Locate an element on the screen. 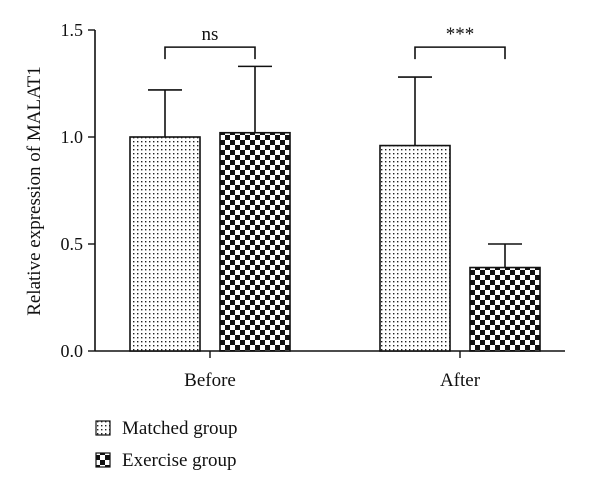 The image size is (600, 491). legend-label: Exercise group is located at coordinates (179, 460).